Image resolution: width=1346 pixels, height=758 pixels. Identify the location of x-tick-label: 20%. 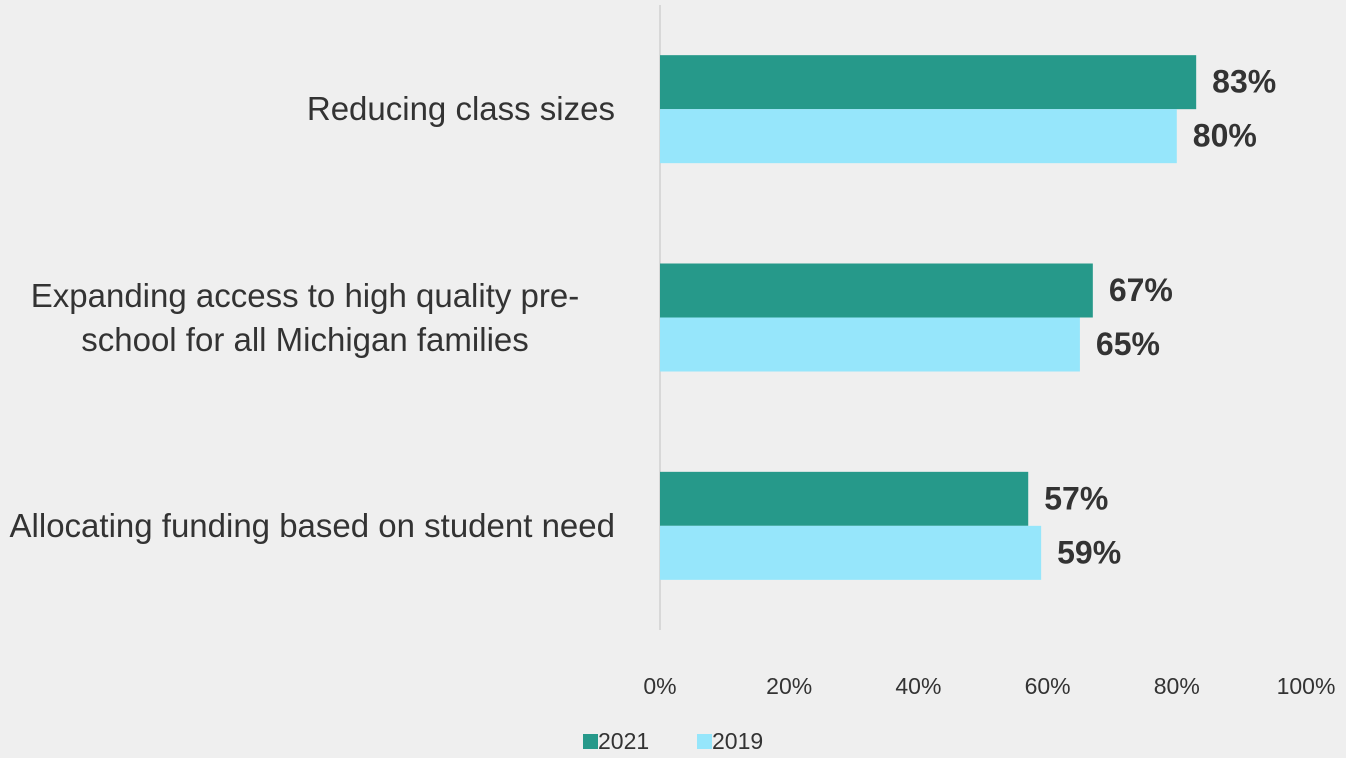
(789, 686).